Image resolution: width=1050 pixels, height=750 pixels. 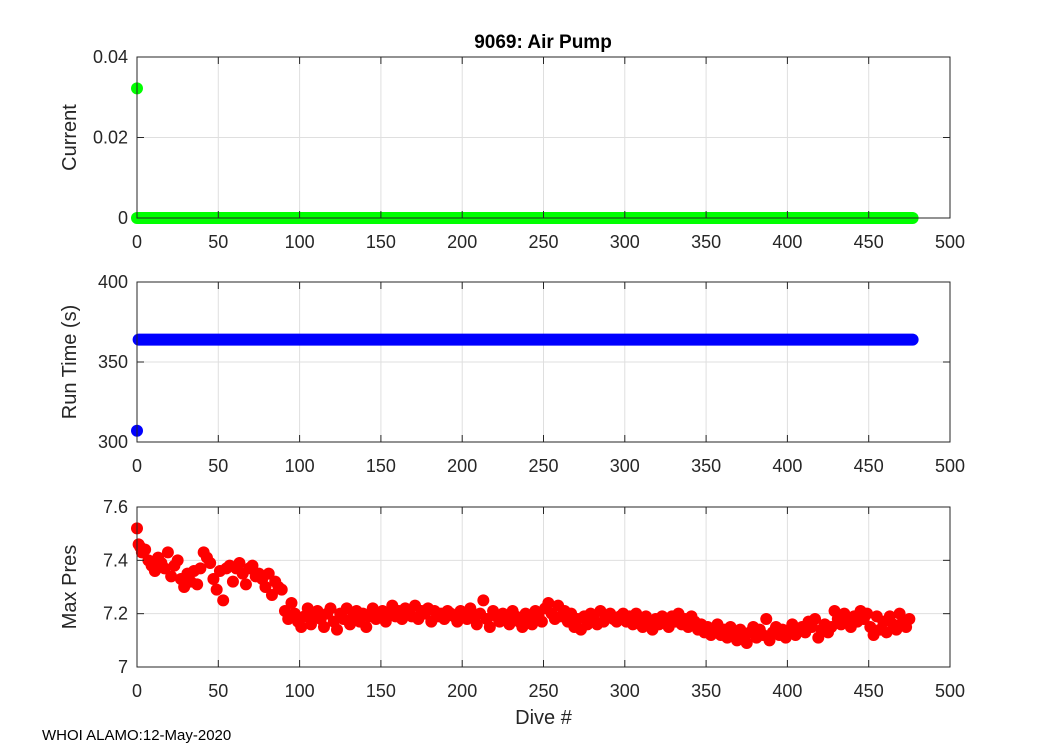 I want to click on y-tick-label: 0, so click(x=123, y=218).